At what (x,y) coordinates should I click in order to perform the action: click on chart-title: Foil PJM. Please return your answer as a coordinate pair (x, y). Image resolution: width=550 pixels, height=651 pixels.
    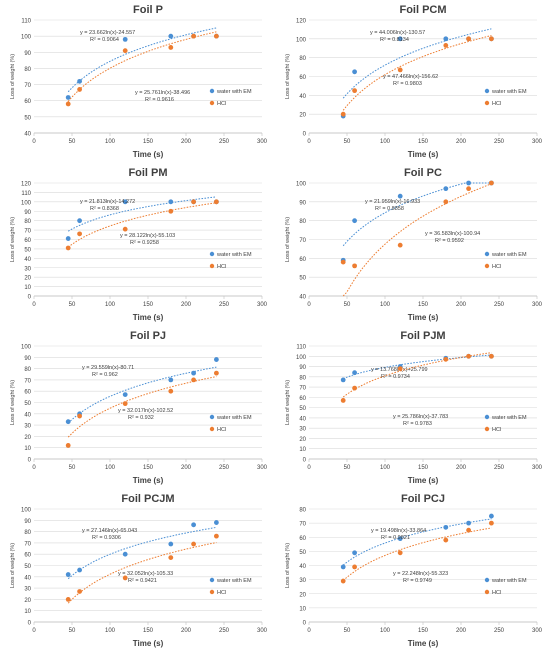
    Looking at the image, I should click on (422, 336).